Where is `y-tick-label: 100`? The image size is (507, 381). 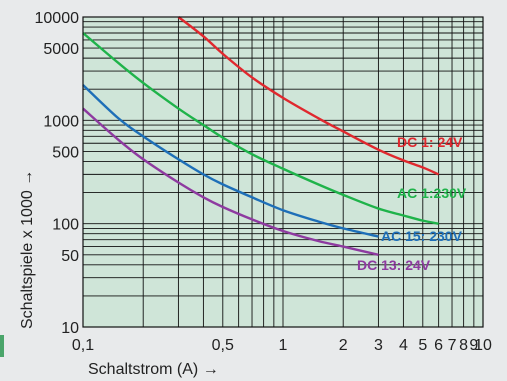
y-tick-label: 100 is located at coordinates (65, 225).